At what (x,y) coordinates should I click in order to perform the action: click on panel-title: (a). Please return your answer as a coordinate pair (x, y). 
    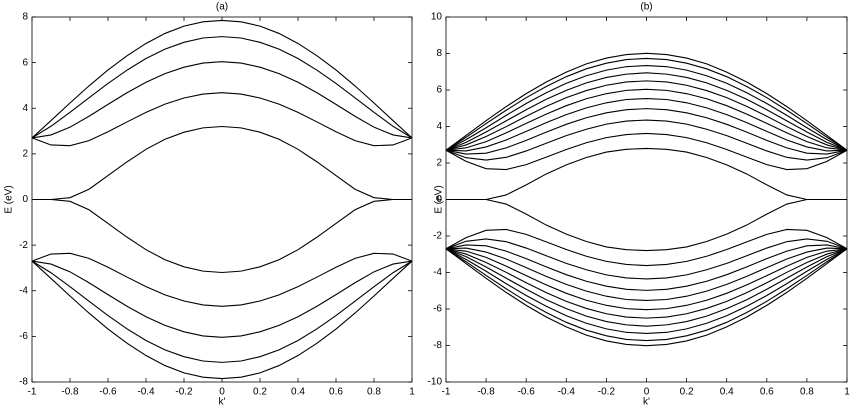
    Looking at the image, I should click on (222, 7).